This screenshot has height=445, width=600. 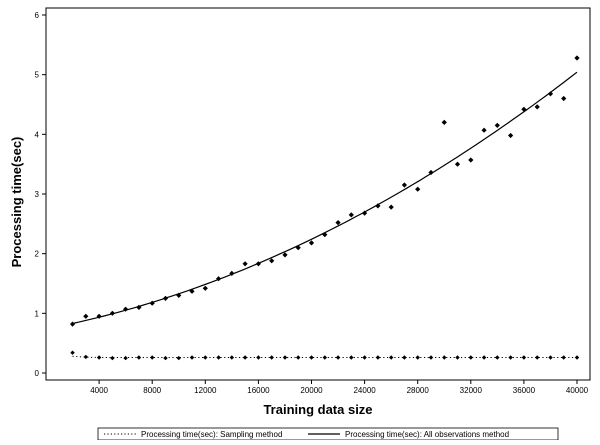 What do you see at coordinates (99, 390) in the screenshot?
I see `x-tick-label: 4000` at bounding box center [99, 390].